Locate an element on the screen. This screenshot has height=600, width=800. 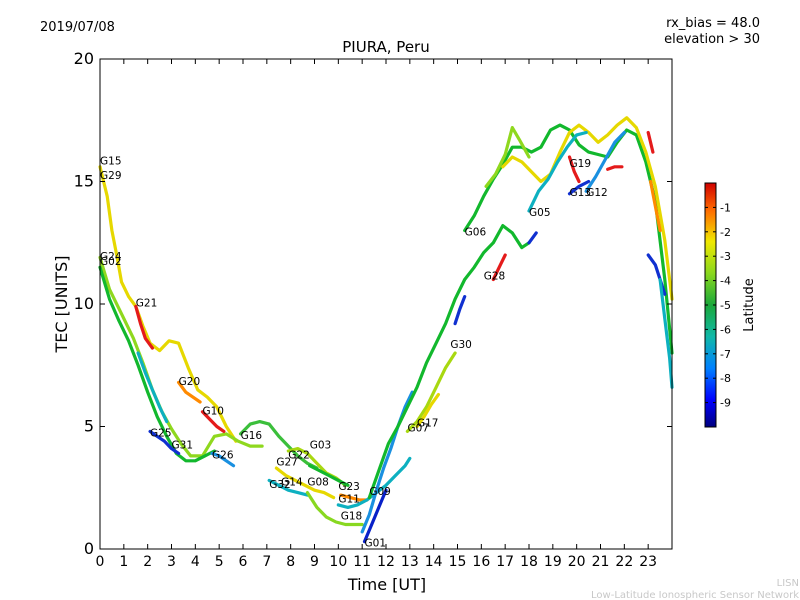
y-tick-label: 20 is located at coordinates (84, 58).